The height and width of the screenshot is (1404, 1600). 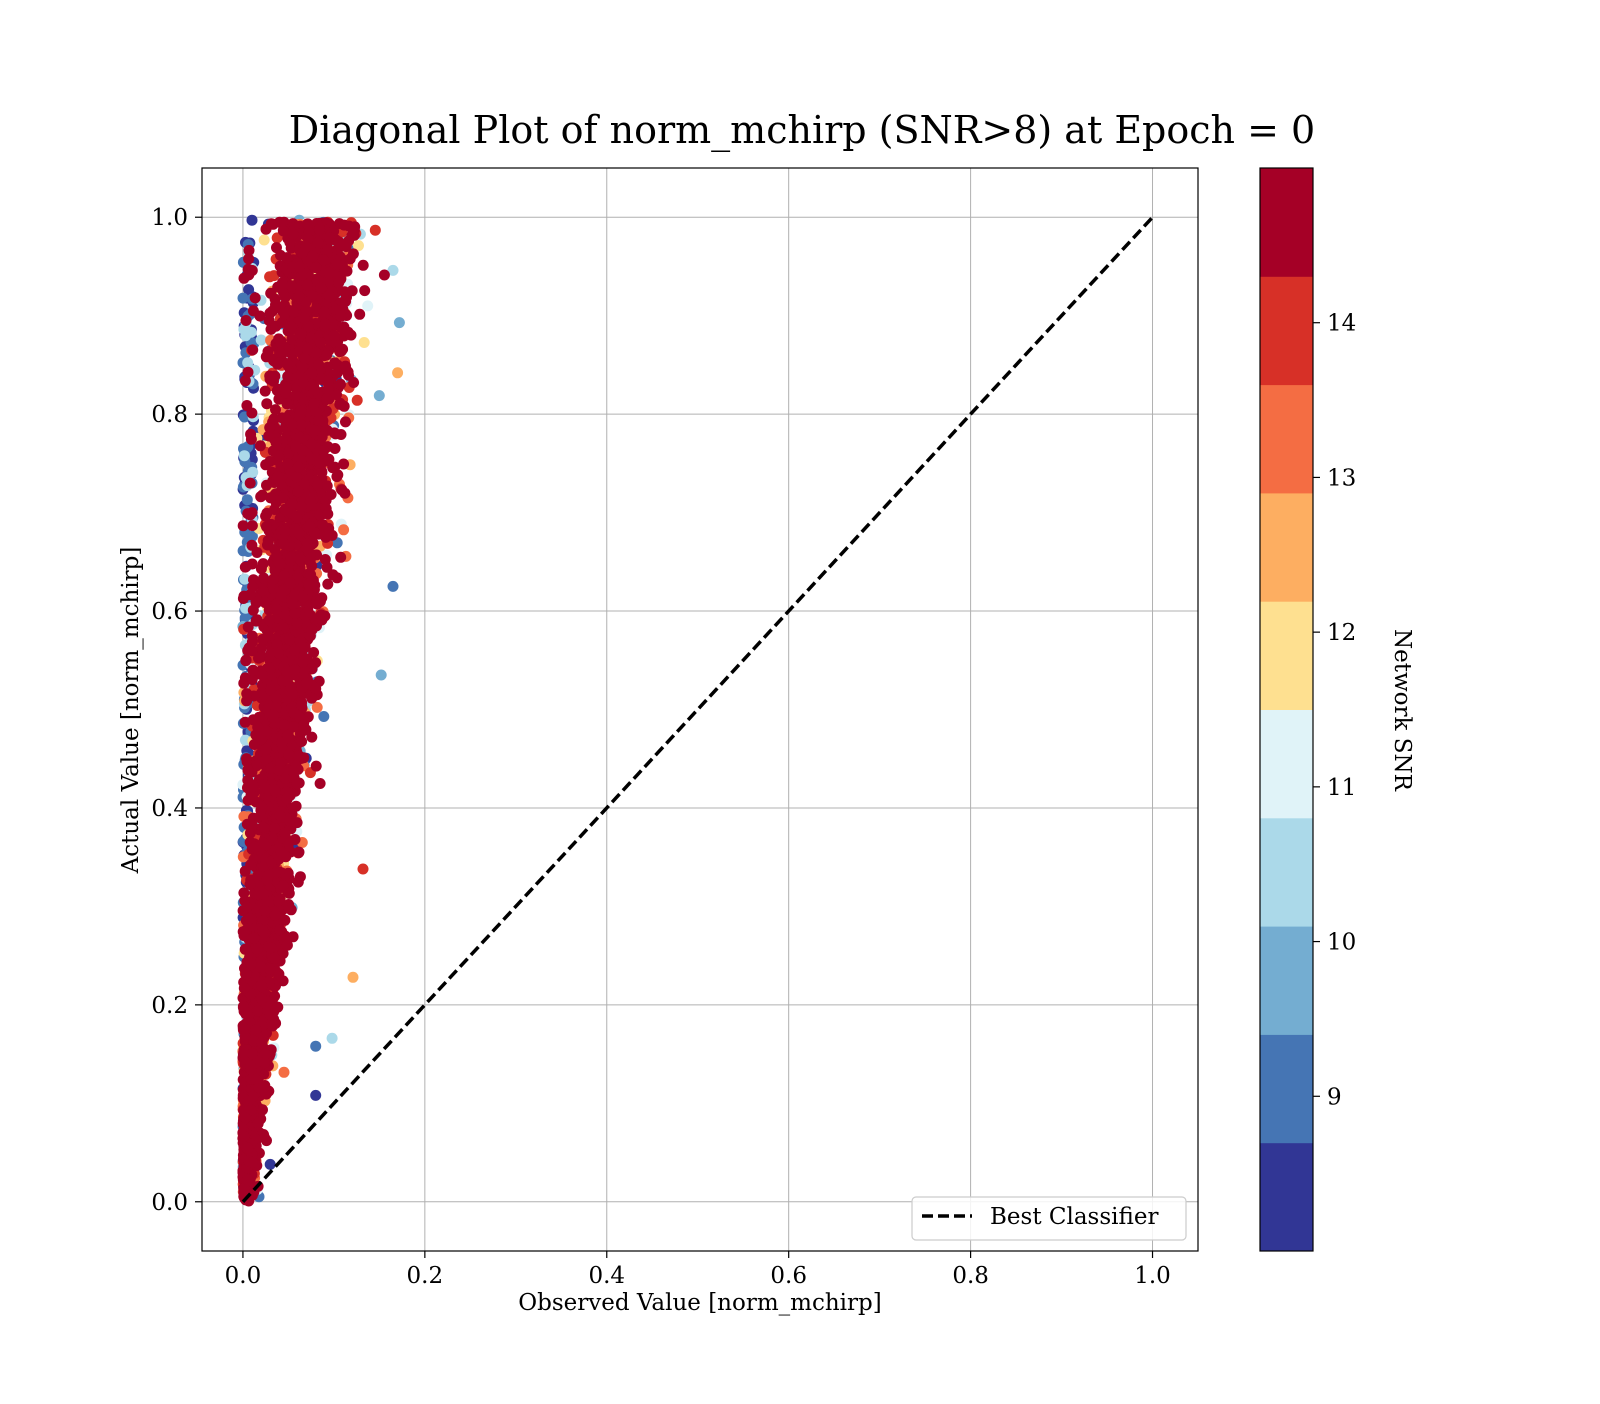 I want to click on x-axis-ticks: 0.0 0.2 0.4 0.6 0.8 1.0, so click(x=698, y=1270).